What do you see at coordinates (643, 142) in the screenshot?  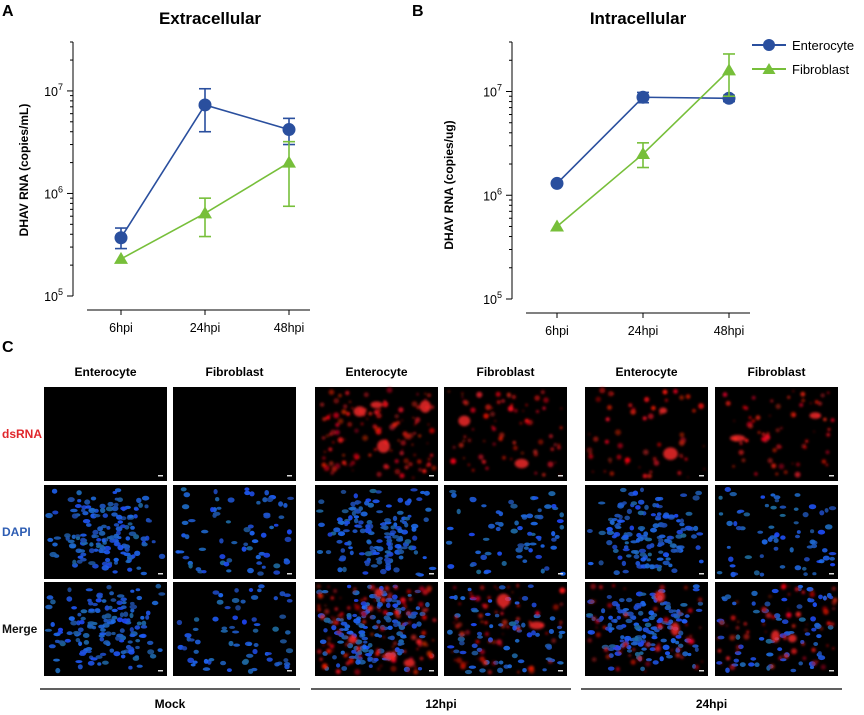 I see `series-fibroblast` at bounding box center [643, 142].